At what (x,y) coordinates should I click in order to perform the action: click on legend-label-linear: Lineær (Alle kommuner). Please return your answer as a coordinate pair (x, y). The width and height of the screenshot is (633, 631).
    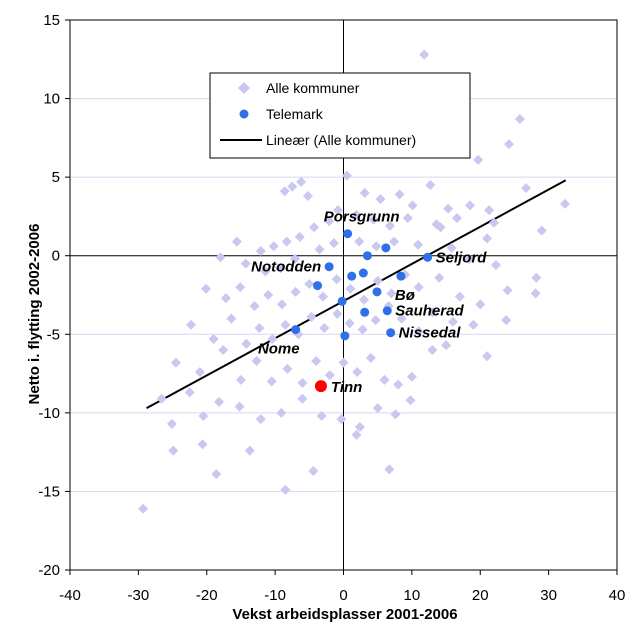
    Looking at the image, I should click on (341, 140).